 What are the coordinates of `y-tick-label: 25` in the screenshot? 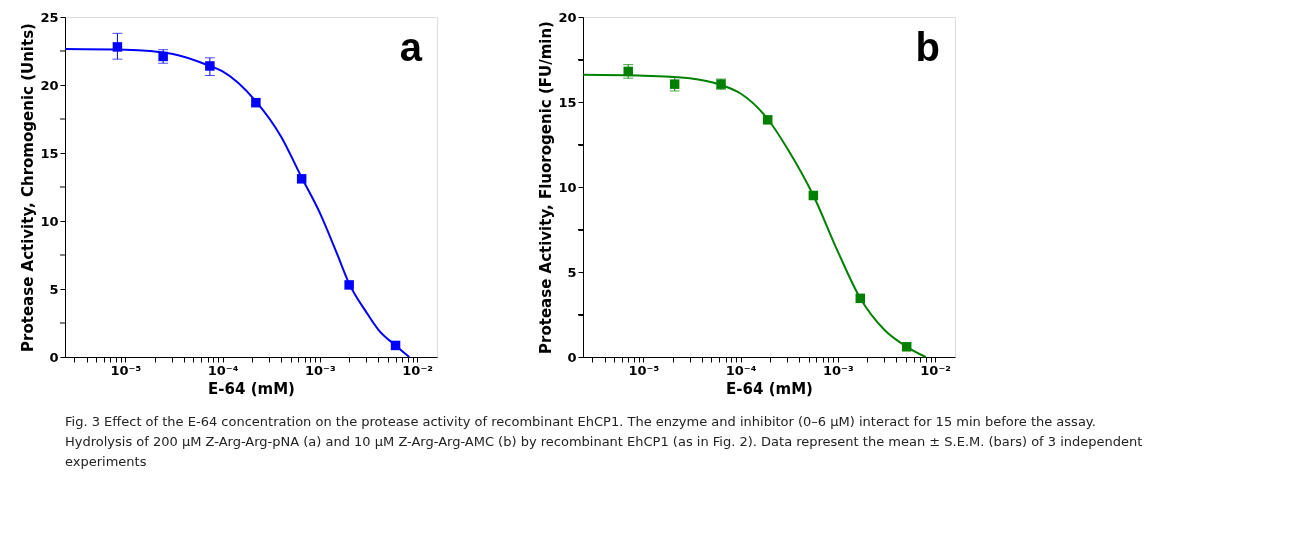 It's located at (49, 17).